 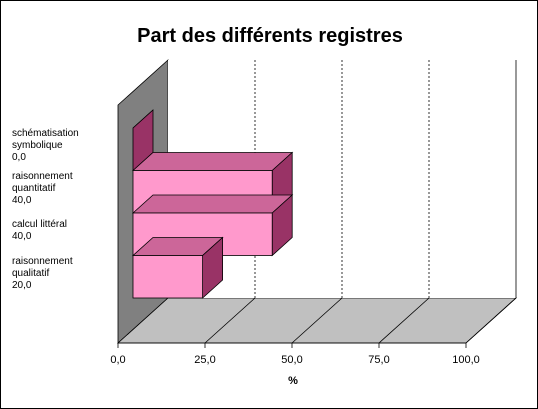 What do you see at coordinates (291, 360) in the screenshot?
I see `x-tick-label: 50,0` at bounding box center [291, 360].